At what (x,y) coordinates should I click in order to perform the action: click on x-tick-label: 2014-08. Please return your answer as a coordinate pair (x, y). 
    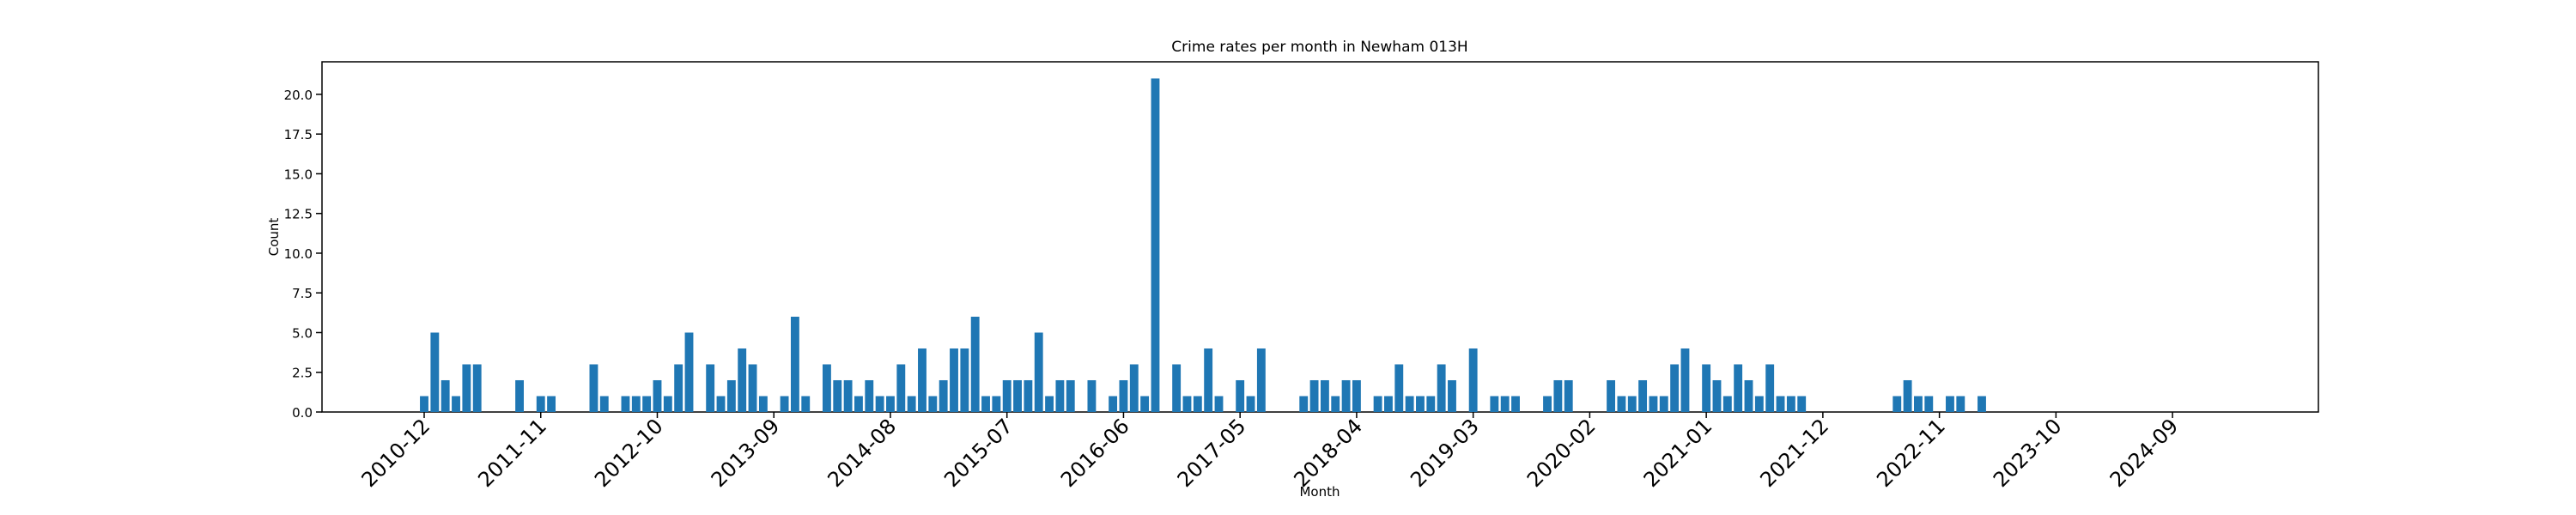
    Looking at the image, I should click on (862, 453).